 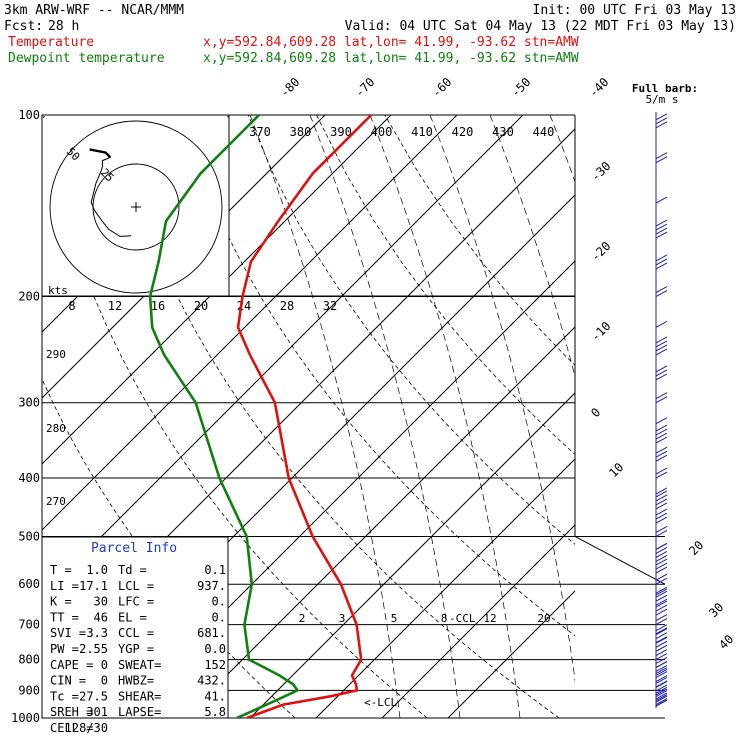 I want to click on parcel-param-value: 0., so click(x=219, y=617).